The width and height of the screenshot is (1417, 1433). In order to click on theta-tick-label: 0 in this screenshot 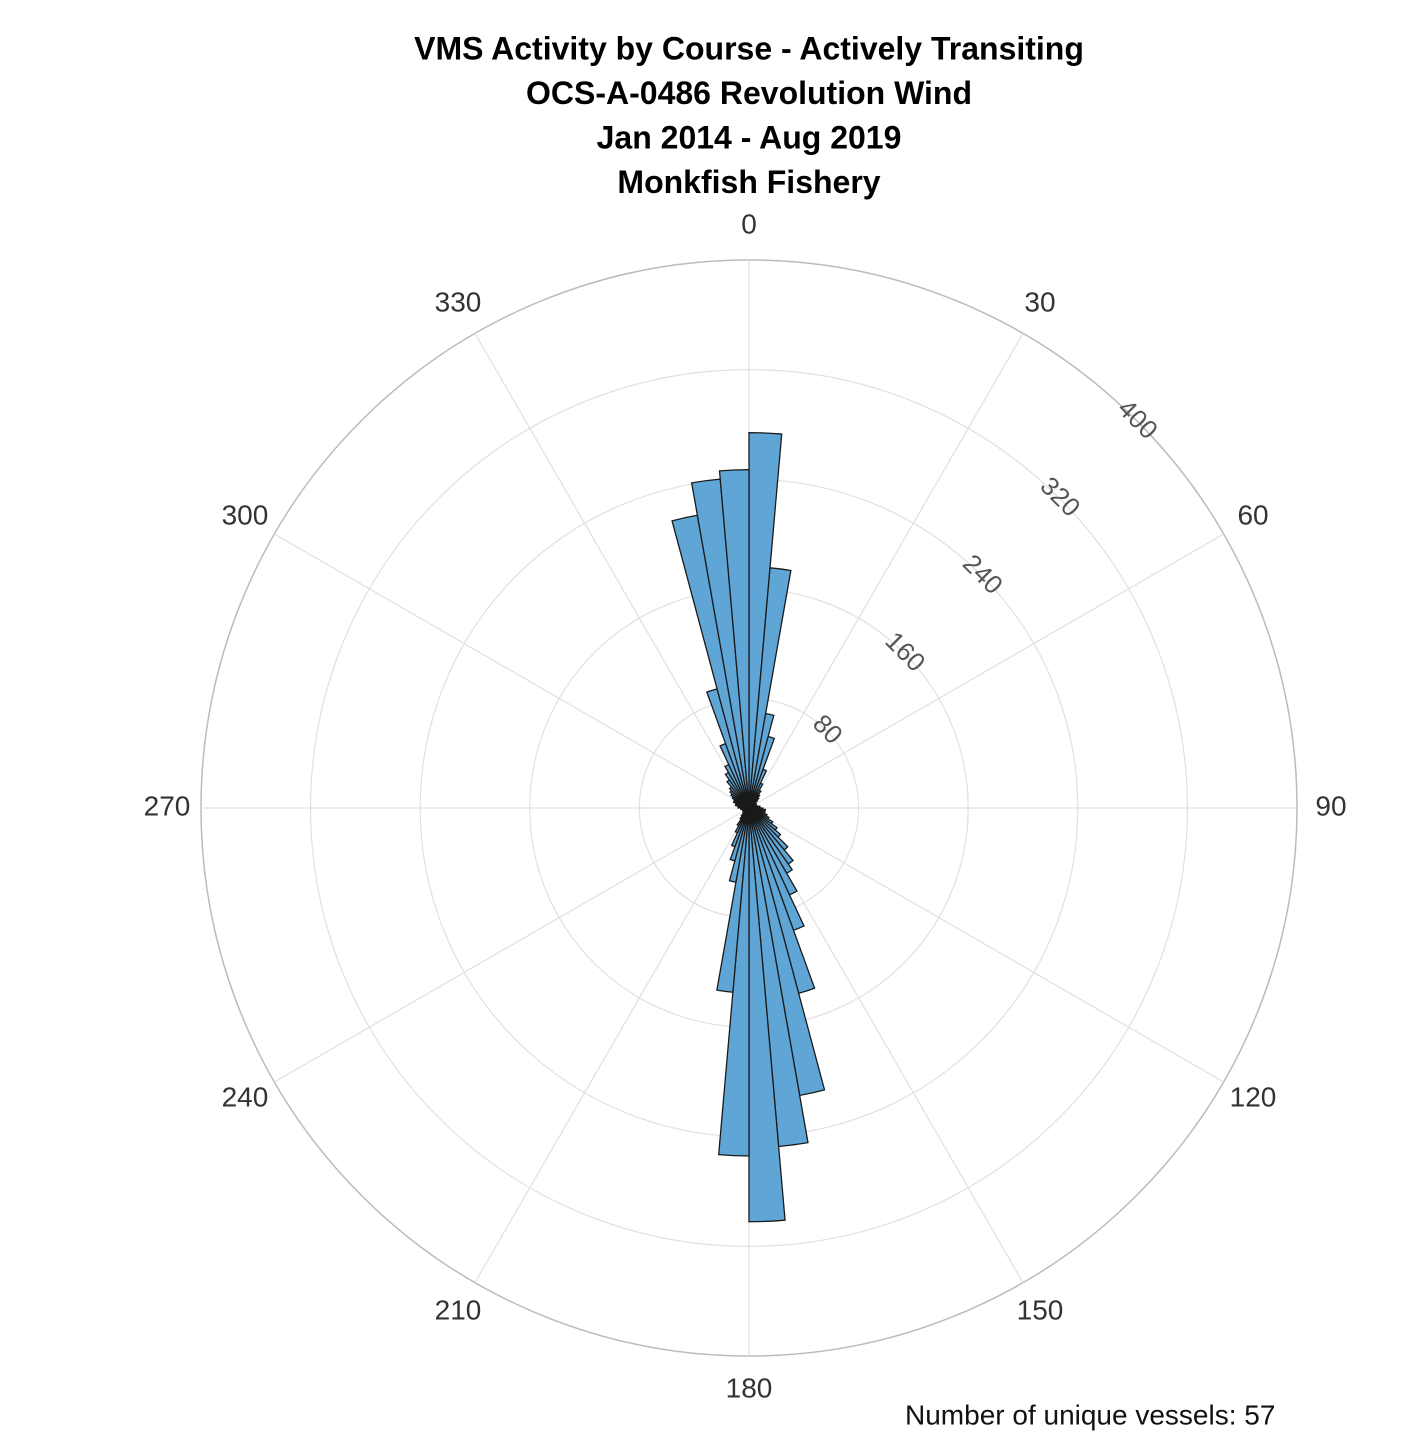, I will do `click(749, 223)`.